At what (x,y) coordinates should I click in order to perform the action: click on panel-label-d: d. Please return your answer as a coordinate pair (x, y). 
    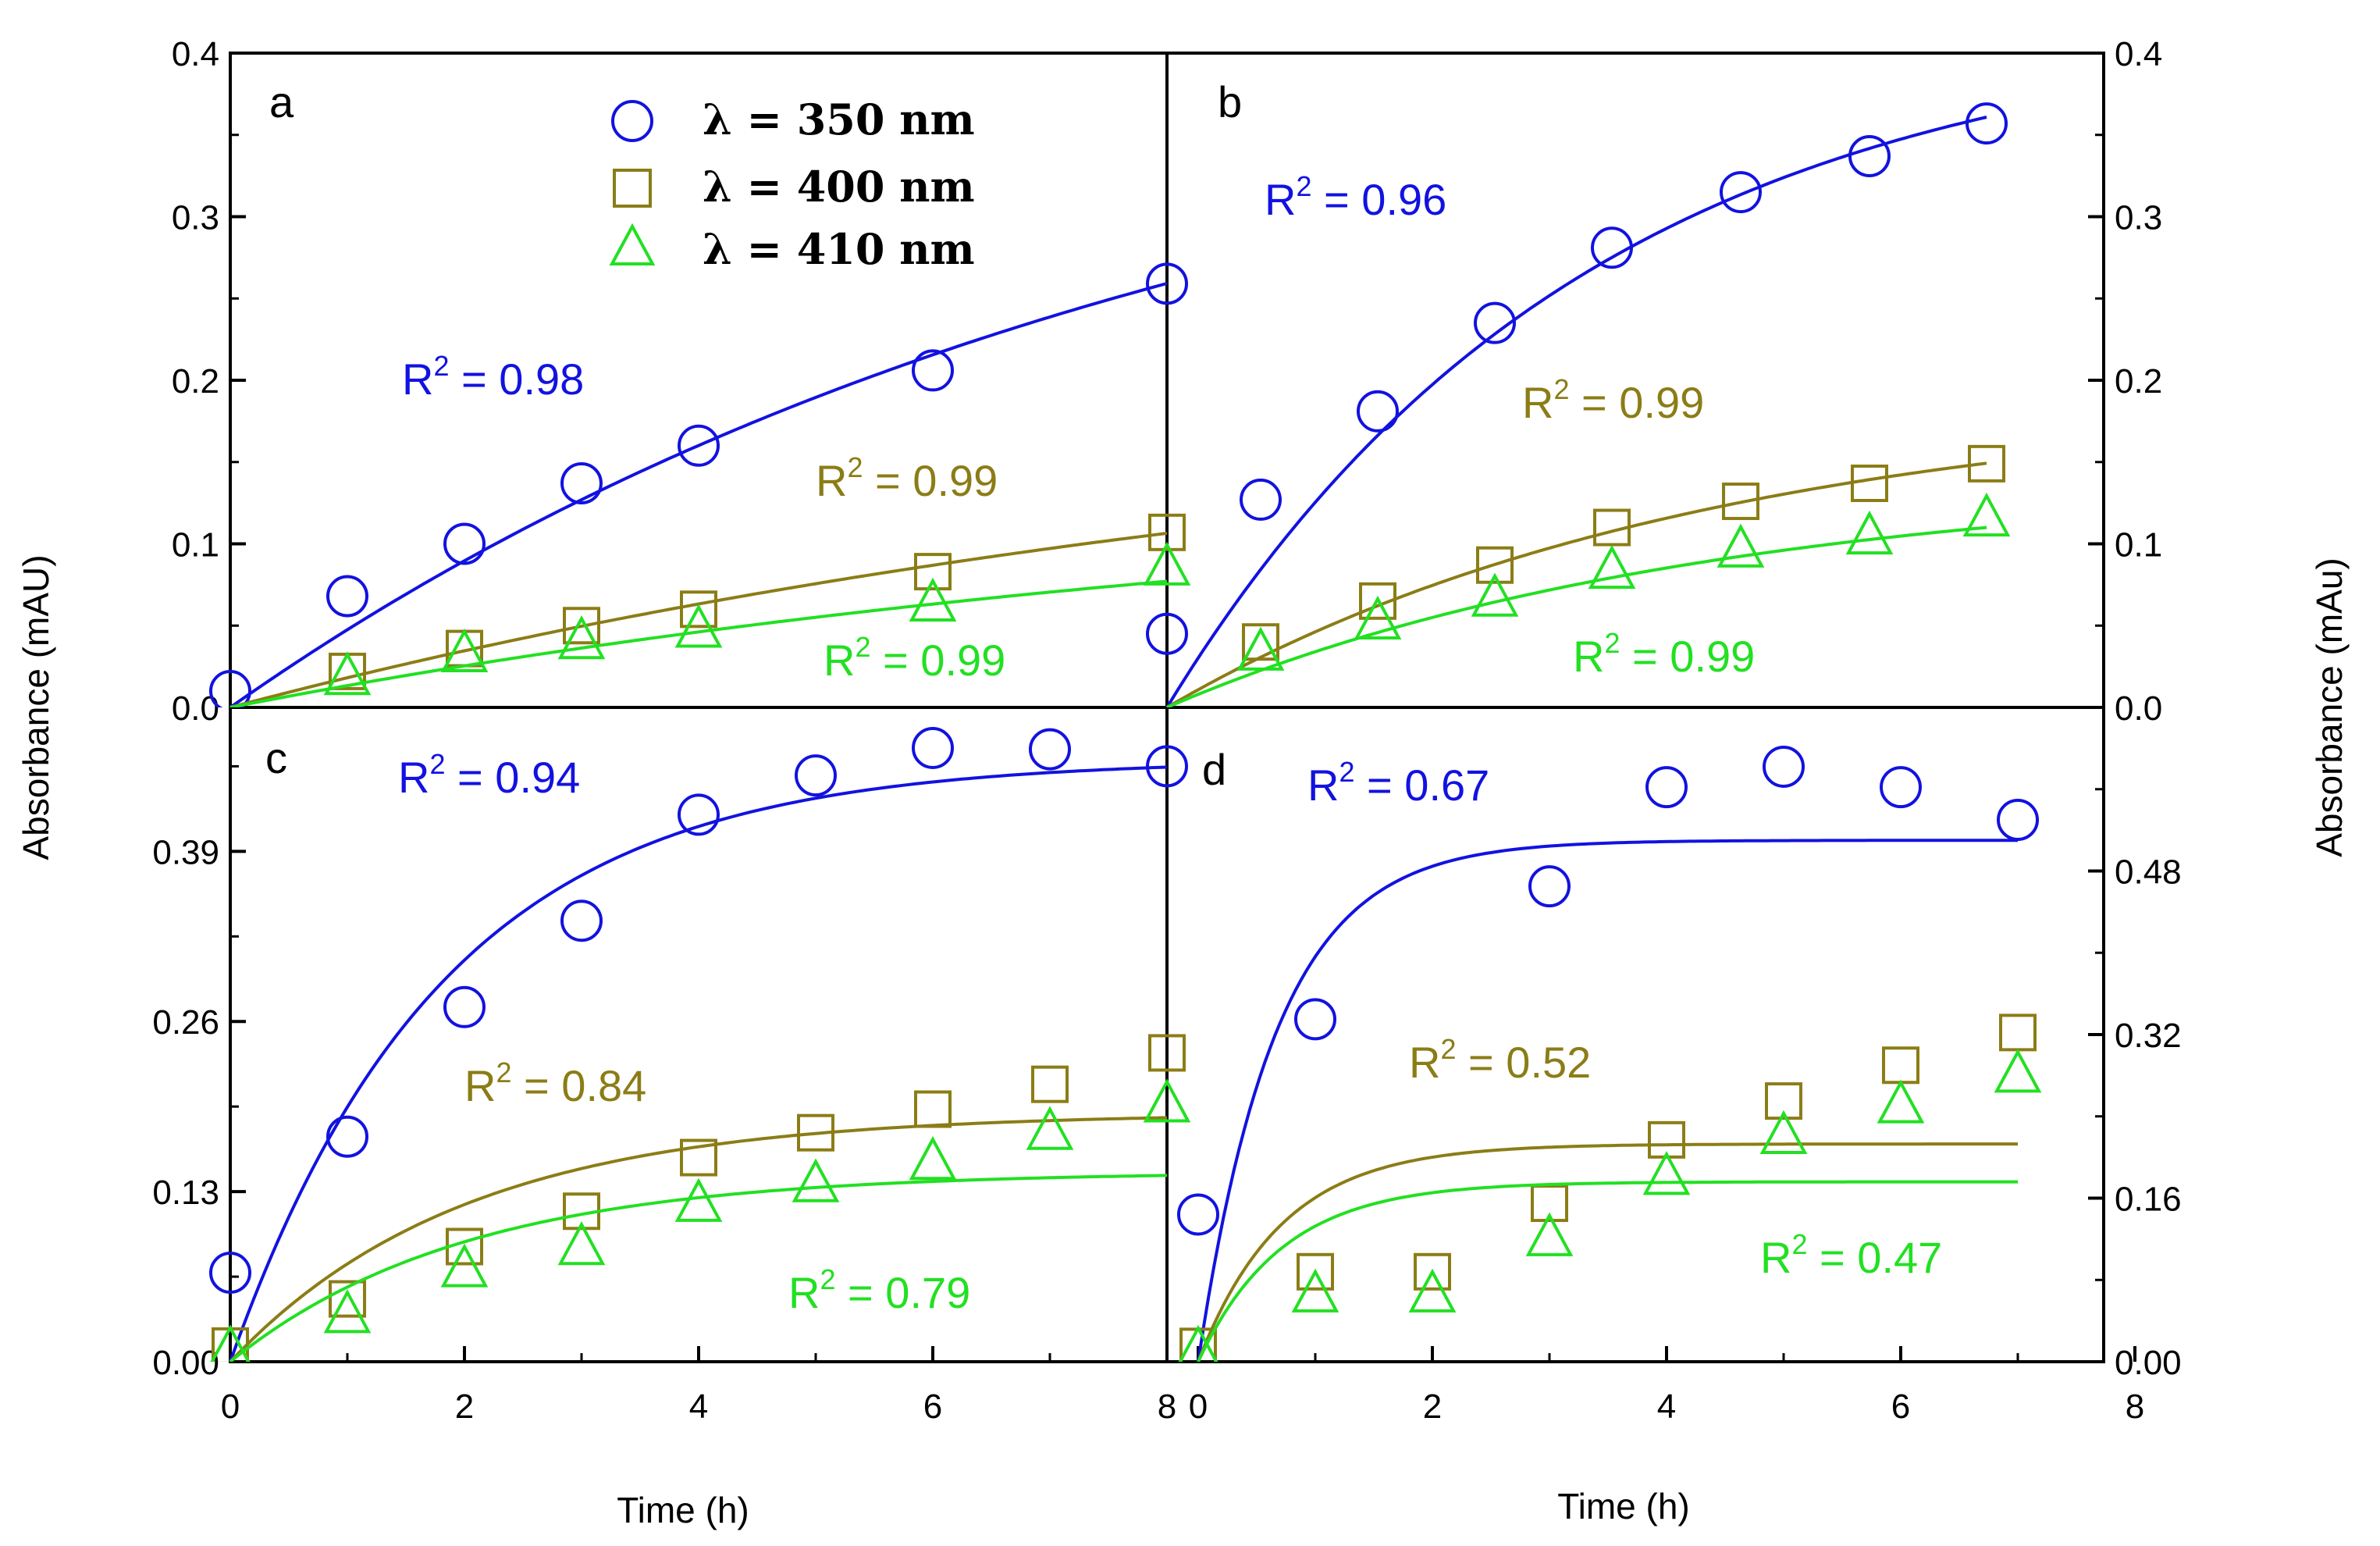
    Looking at the image, I should click on (1214, 769).